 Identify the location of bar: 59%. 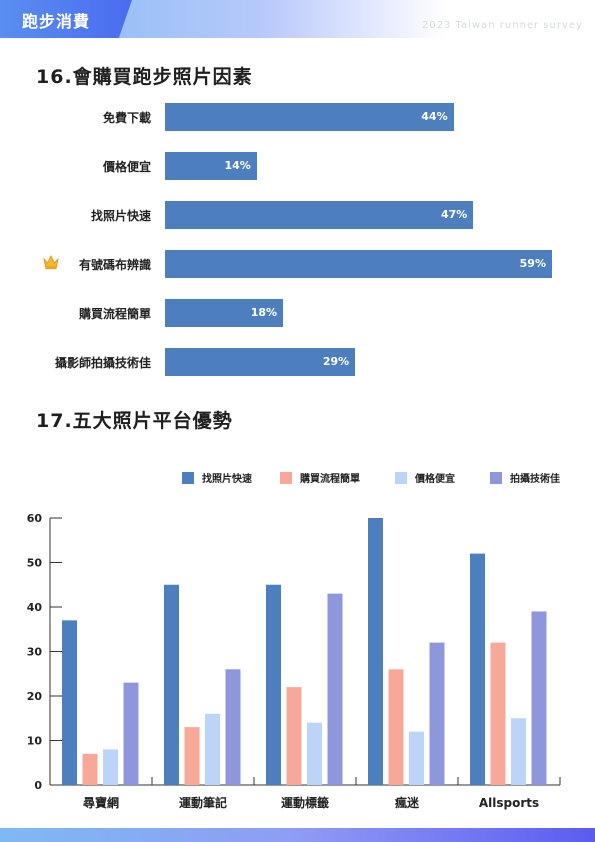
(358, 264).